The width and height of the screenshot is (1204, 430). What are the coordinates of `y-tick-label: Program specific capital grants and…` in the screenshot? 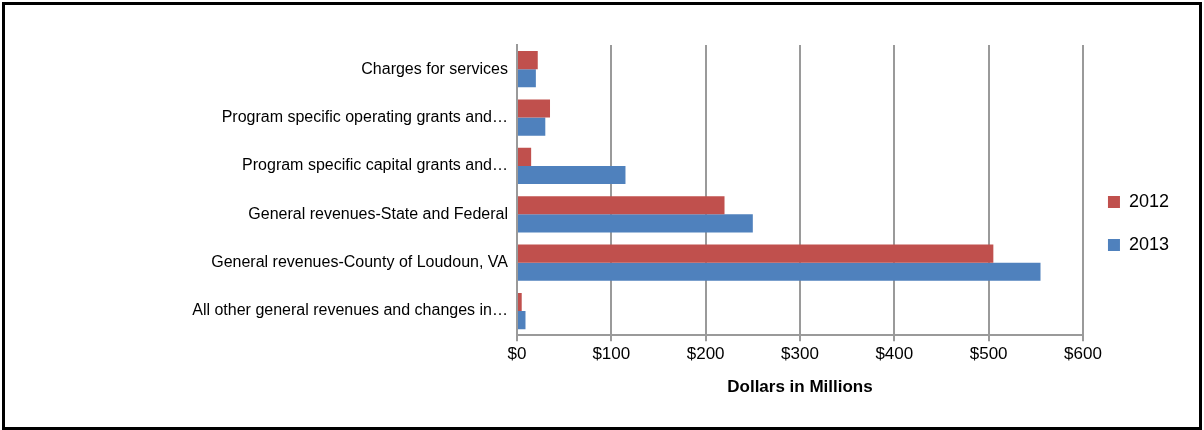 It's located at (375, 165).